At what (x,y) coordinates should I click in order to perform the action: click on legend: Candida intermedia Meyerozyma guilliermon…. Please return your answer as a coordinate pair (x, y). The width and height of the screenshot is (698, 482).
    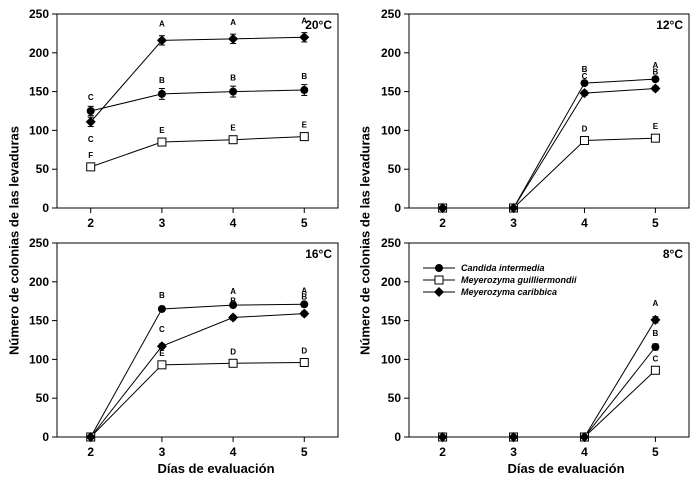
    Looking at the image, I should click on (500, 280).